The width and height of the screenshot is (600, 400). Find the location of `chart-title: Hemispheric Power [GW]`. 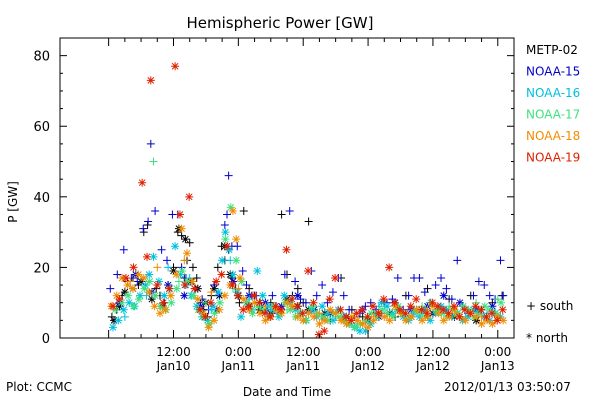

chart-title: Hemispheric Power [GW] is located at coordinates (280, 23).